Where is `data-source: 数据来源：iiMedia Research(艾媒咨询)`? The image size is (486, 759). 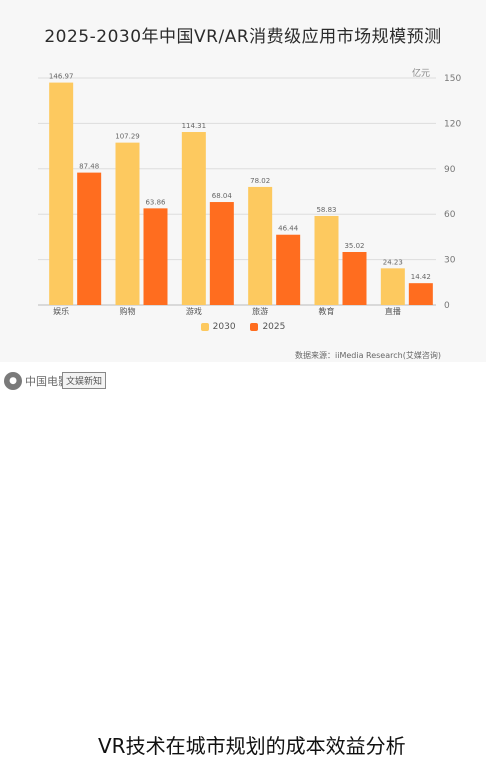 data-source: 数据来源：iiMedia Research(艾媒咨询) is located at coordinates (368, 355).